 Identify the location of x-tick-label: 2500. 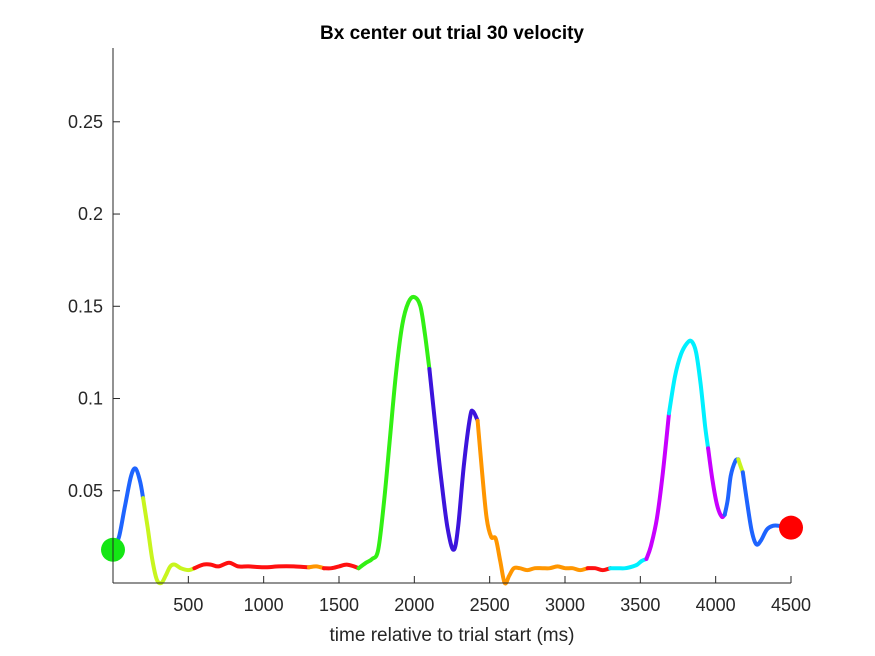
(490, 605).